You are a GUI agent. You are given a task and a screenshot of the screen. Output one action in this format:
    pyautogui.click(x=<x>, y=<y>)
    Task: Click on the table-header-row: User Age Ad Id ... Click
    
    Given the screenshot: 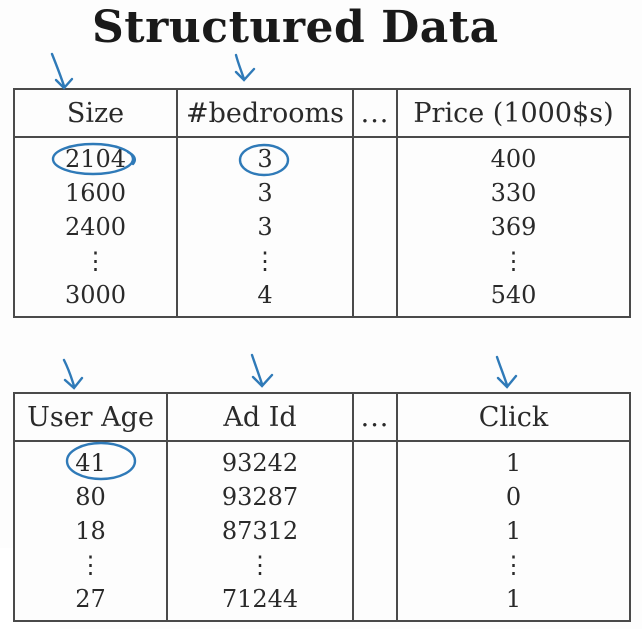 What is the action you would take?
    pyautogui.click(x=322, y=417)
    